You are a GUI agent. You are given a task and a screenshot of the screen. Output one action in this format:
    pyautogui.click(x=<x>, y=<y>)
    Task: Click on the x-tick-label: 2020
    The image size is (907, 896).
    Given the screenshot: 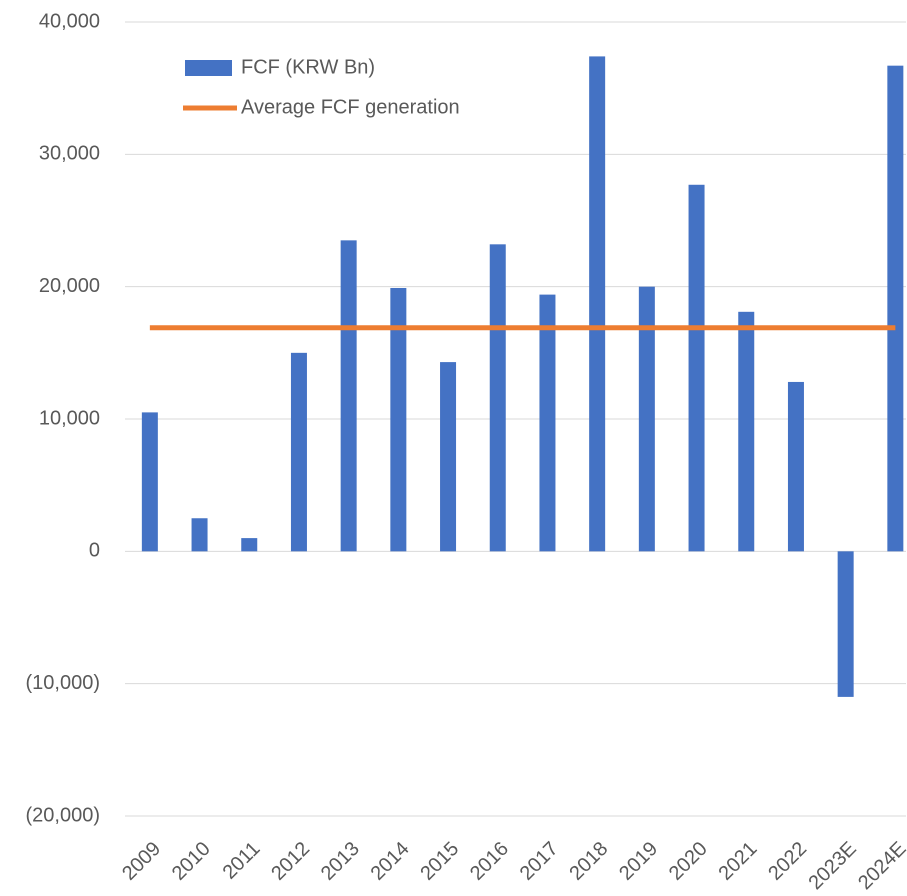 What is the action you would take?
    pyautogui.click(x=688, y=861)
    